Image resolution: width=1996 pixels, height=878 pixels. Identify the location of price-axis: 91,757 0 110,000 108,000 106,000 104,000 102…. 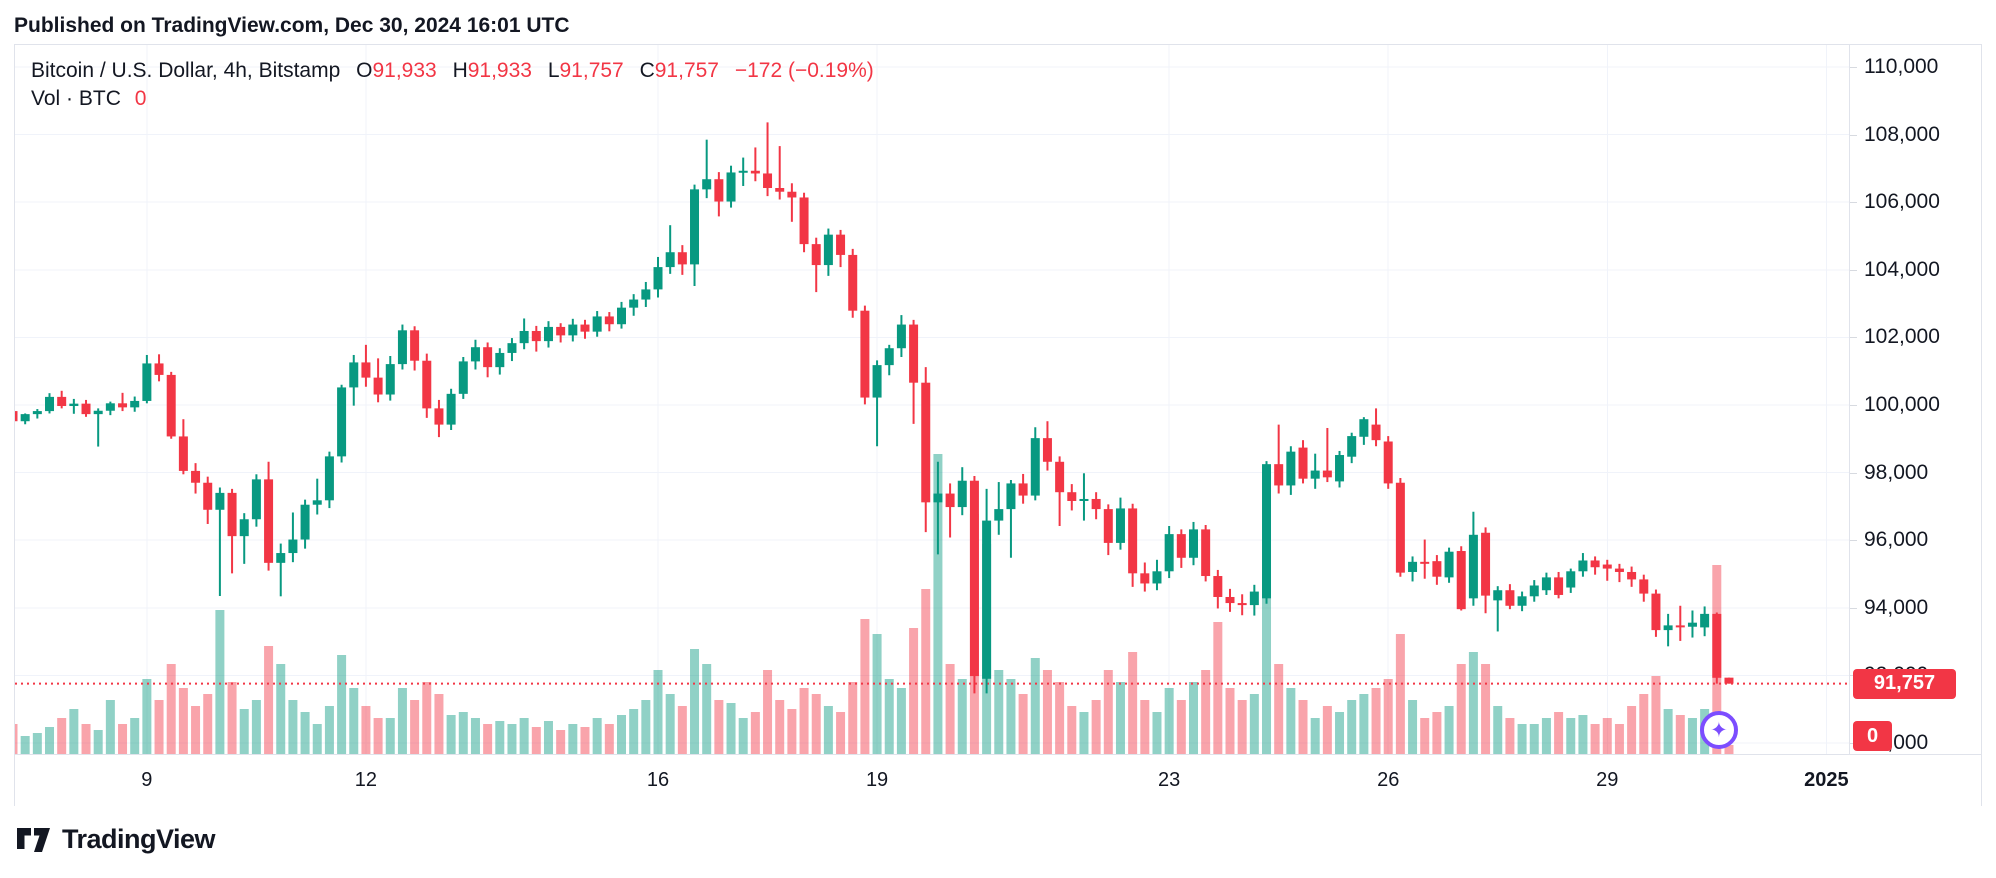
(1915, 399).